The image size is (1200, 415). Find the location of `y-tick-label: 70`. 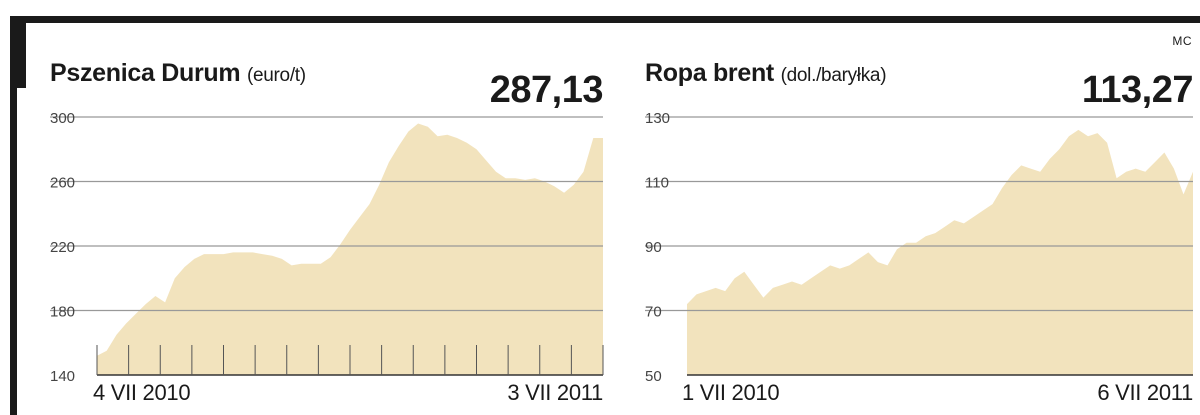

y-tick-label: 70 is located at coordinates (653, 312).